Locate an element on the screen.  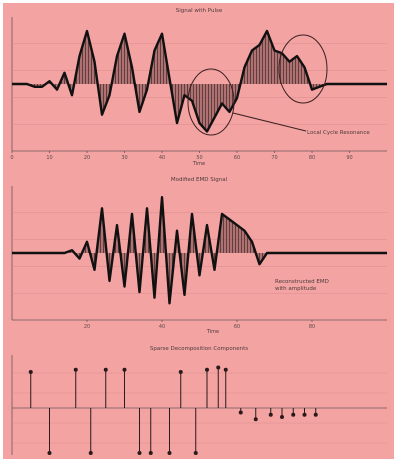
panel-1-tick-label: 80 is located at coordinates (312, 158).